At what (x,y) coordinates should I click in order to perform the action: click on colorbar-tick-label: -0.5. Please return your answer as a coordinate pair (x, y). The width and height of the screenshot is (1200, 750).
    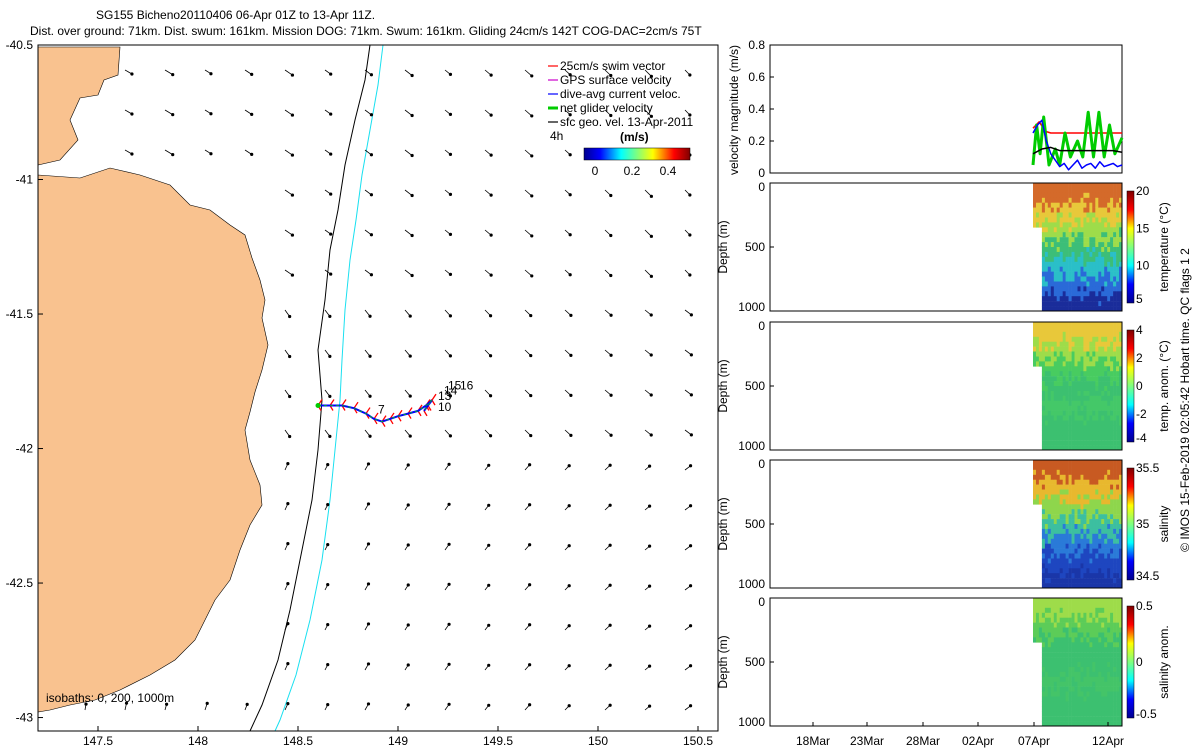
    Looking at the image, I should click on (1146, 714).